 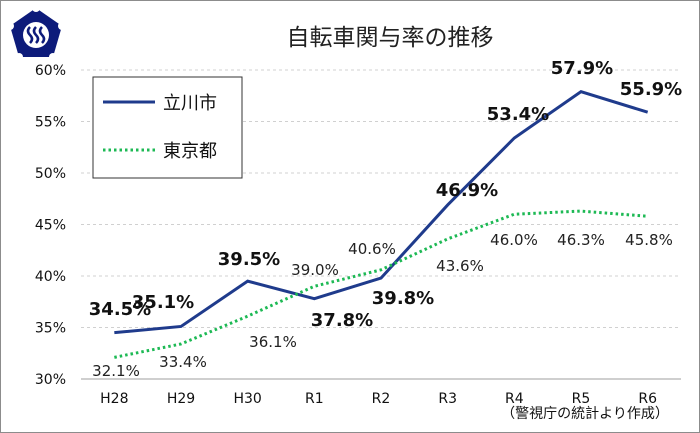 I want to click on data-label-tokyo: 39.0%, so click(x=315, y=270).